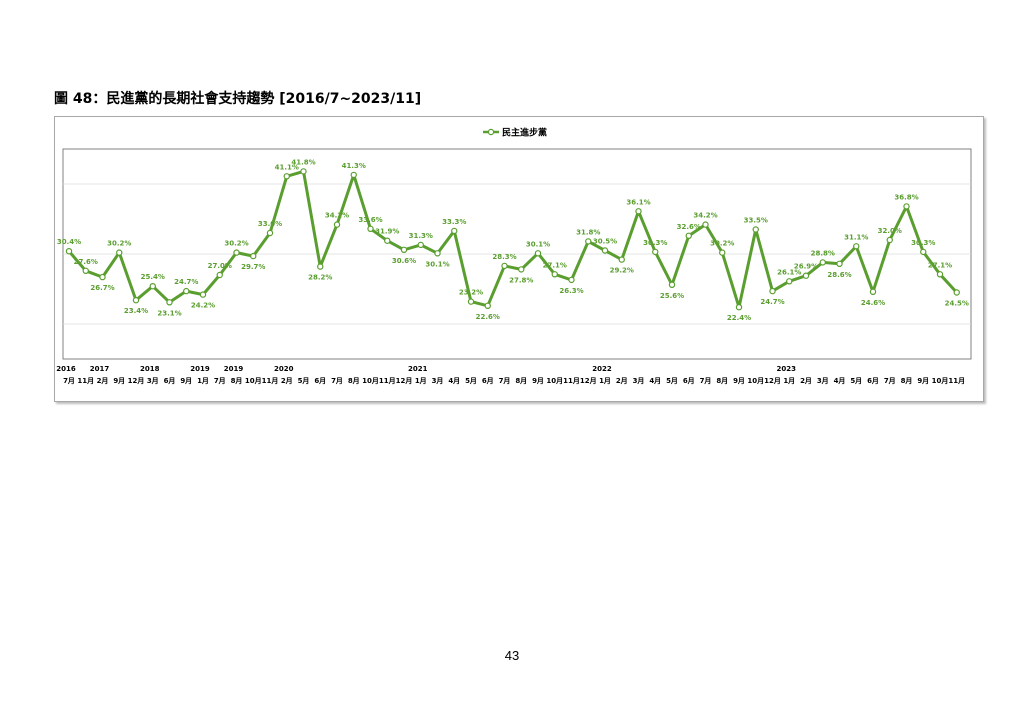 This screenshot has width=1024, height=724. I want to click on data-label: 41.8%, so click(303, 162).